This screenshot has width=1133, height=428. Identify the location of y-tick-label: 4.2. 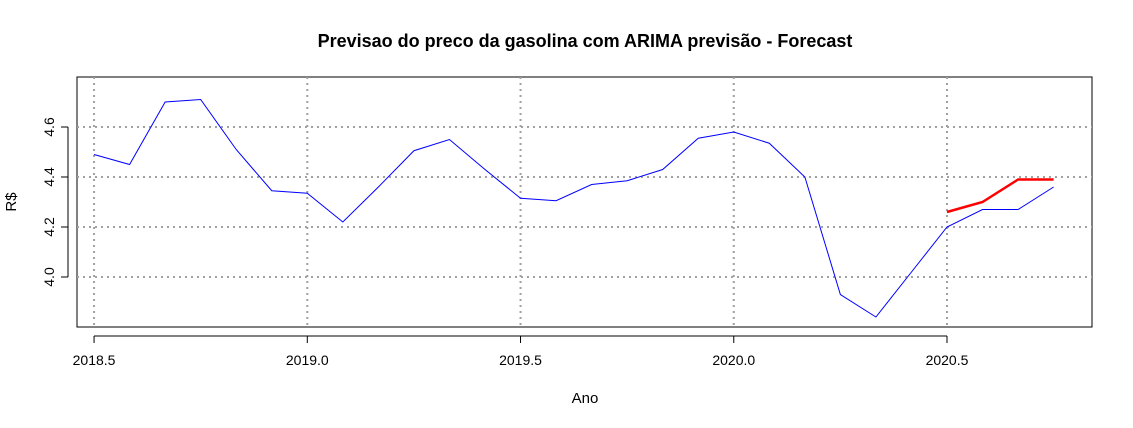
(49, 227).